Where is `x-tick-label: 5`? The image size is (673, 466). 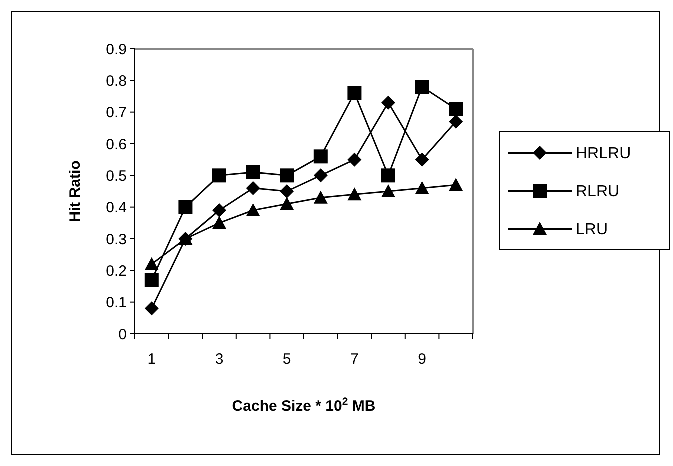
x-tick-label: 5 is located at coordinates (287, 359).